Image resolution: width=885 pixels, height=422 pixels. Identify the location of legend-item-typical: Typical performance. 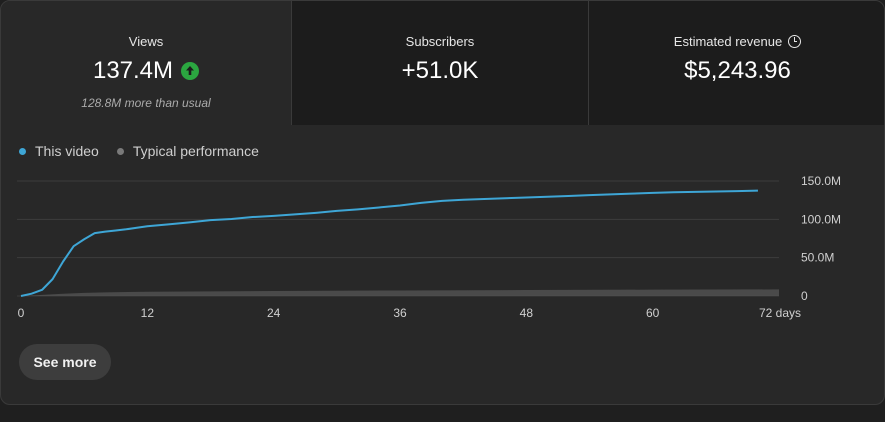
(187, 151).